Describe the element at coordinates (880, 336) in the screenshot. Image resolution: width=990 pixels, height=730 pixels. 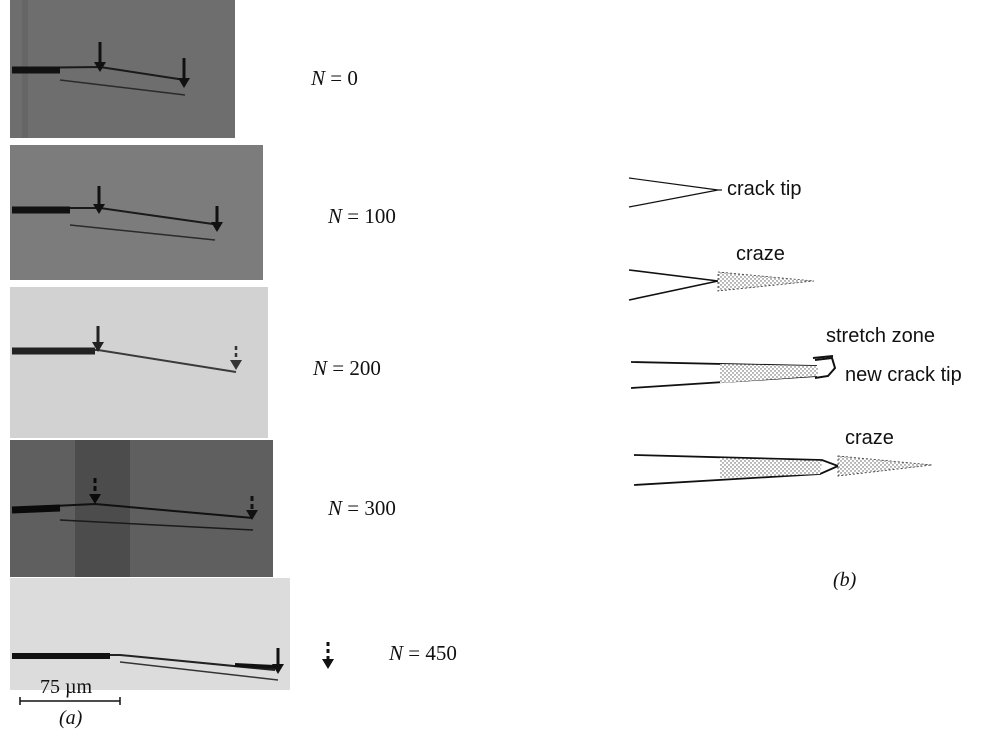
I see `label-stretch-zone: stretch zone` at that location.